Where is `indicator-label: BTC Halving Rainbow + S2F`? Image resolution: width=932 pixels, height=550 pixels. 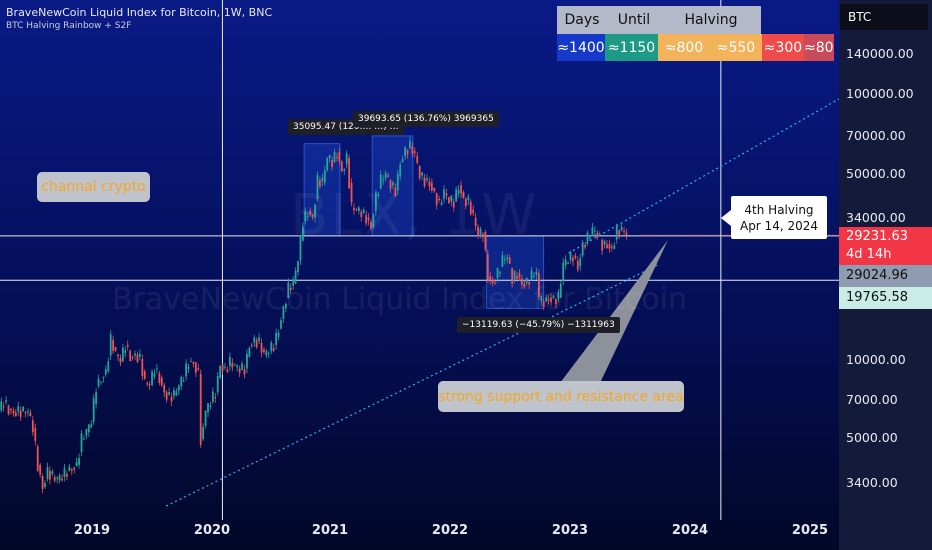 indicator-label: BTC Halving Rainbow + S2F is located at coordinates (69, 26).